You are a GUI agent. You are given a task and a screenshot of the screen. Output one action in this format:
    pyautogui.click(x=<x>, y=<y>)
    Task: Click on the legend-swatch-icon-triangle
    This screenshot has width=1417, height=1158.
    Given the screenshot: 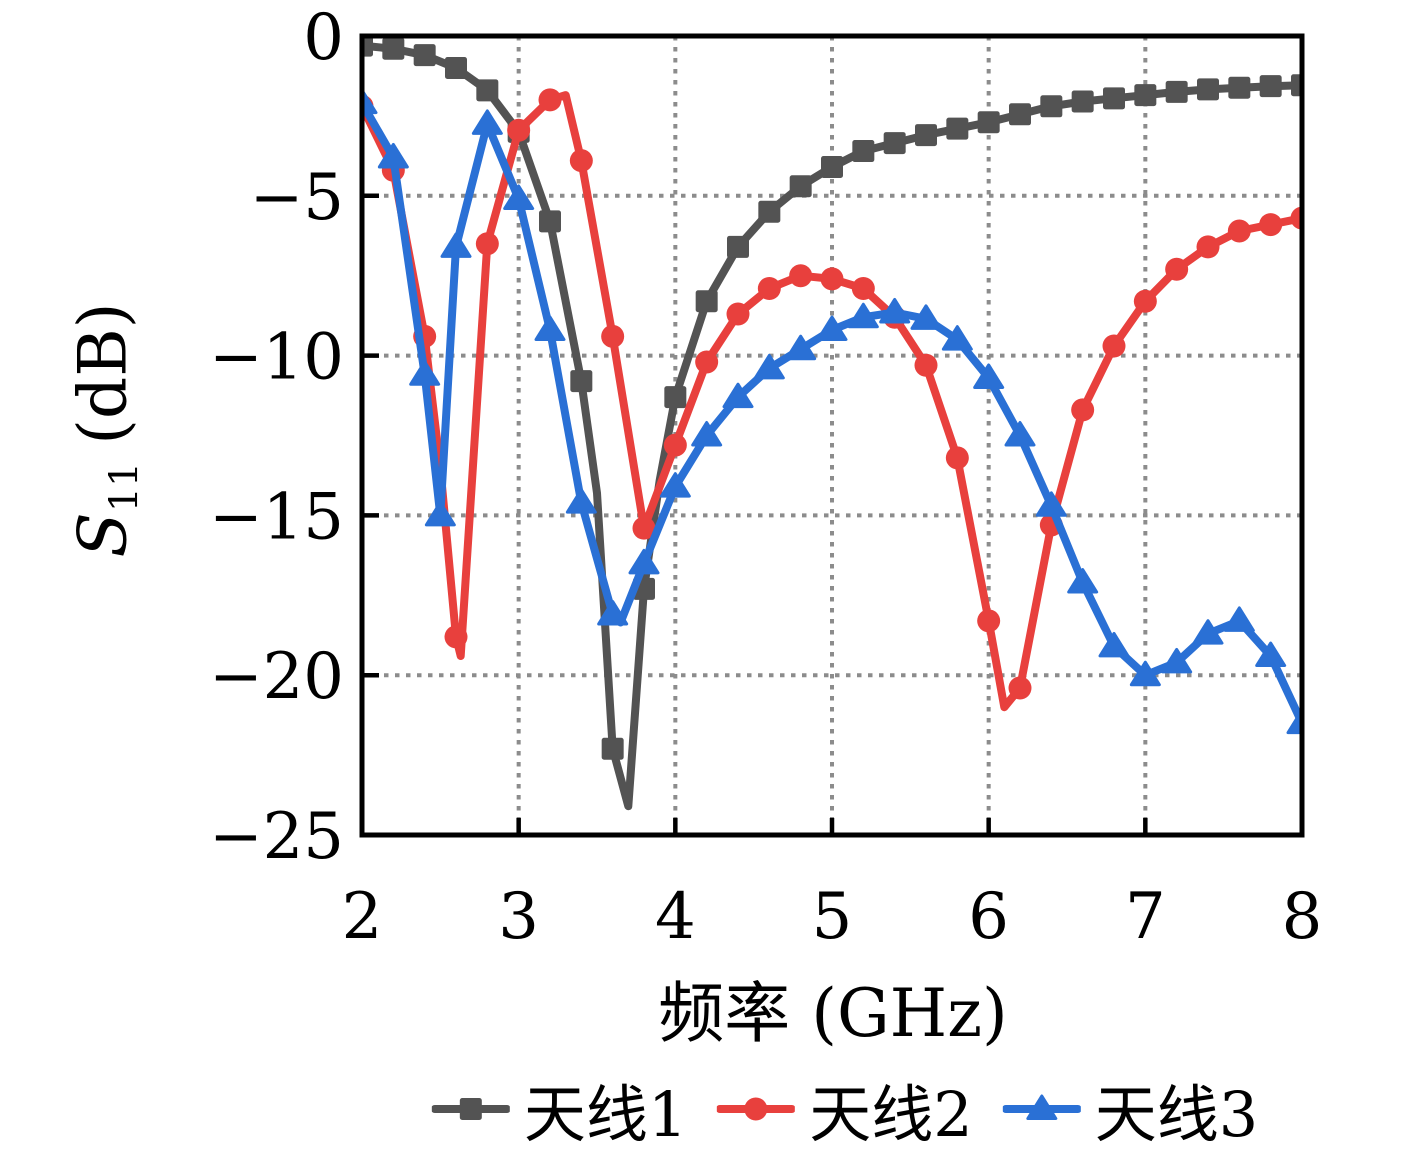 What is the action you would take?
    pyautogui.click(x=1041, y=1107)
    